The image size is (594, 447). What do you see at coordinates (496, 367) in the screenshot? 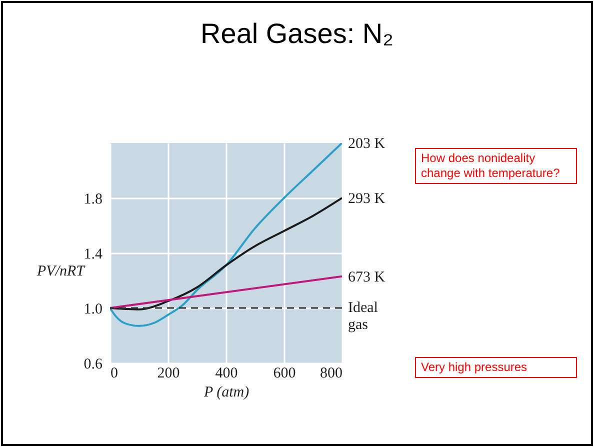
I see `text: Very high pressures` at bounding box center [496, 367].